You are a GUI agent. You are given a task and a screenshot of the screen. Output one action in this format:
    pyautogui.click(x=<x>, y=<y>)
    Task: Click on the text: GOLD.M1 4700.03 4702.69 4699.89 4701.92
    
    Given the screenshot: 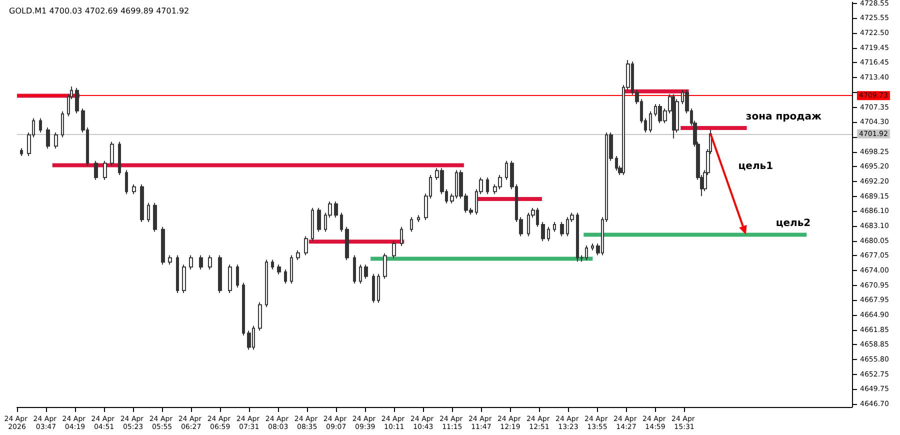 What is the action you would take?
    pyautogui.click(x=99, y=11)
    